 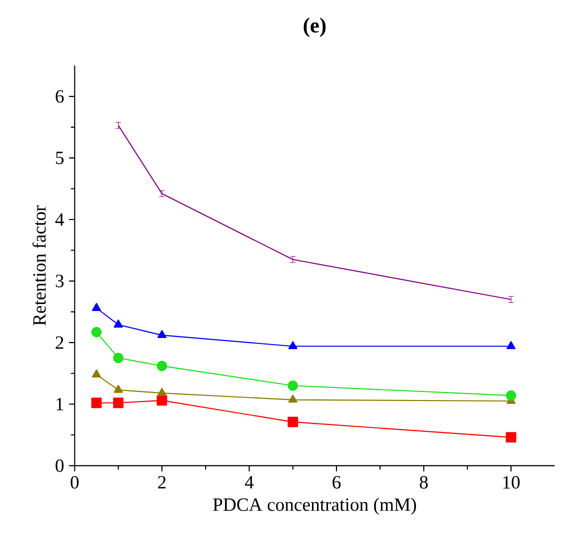 What do you see at coordinates (60, 158) in the screenshot?
I see `y-tick-label: 5` at bounding box center [60, 158].